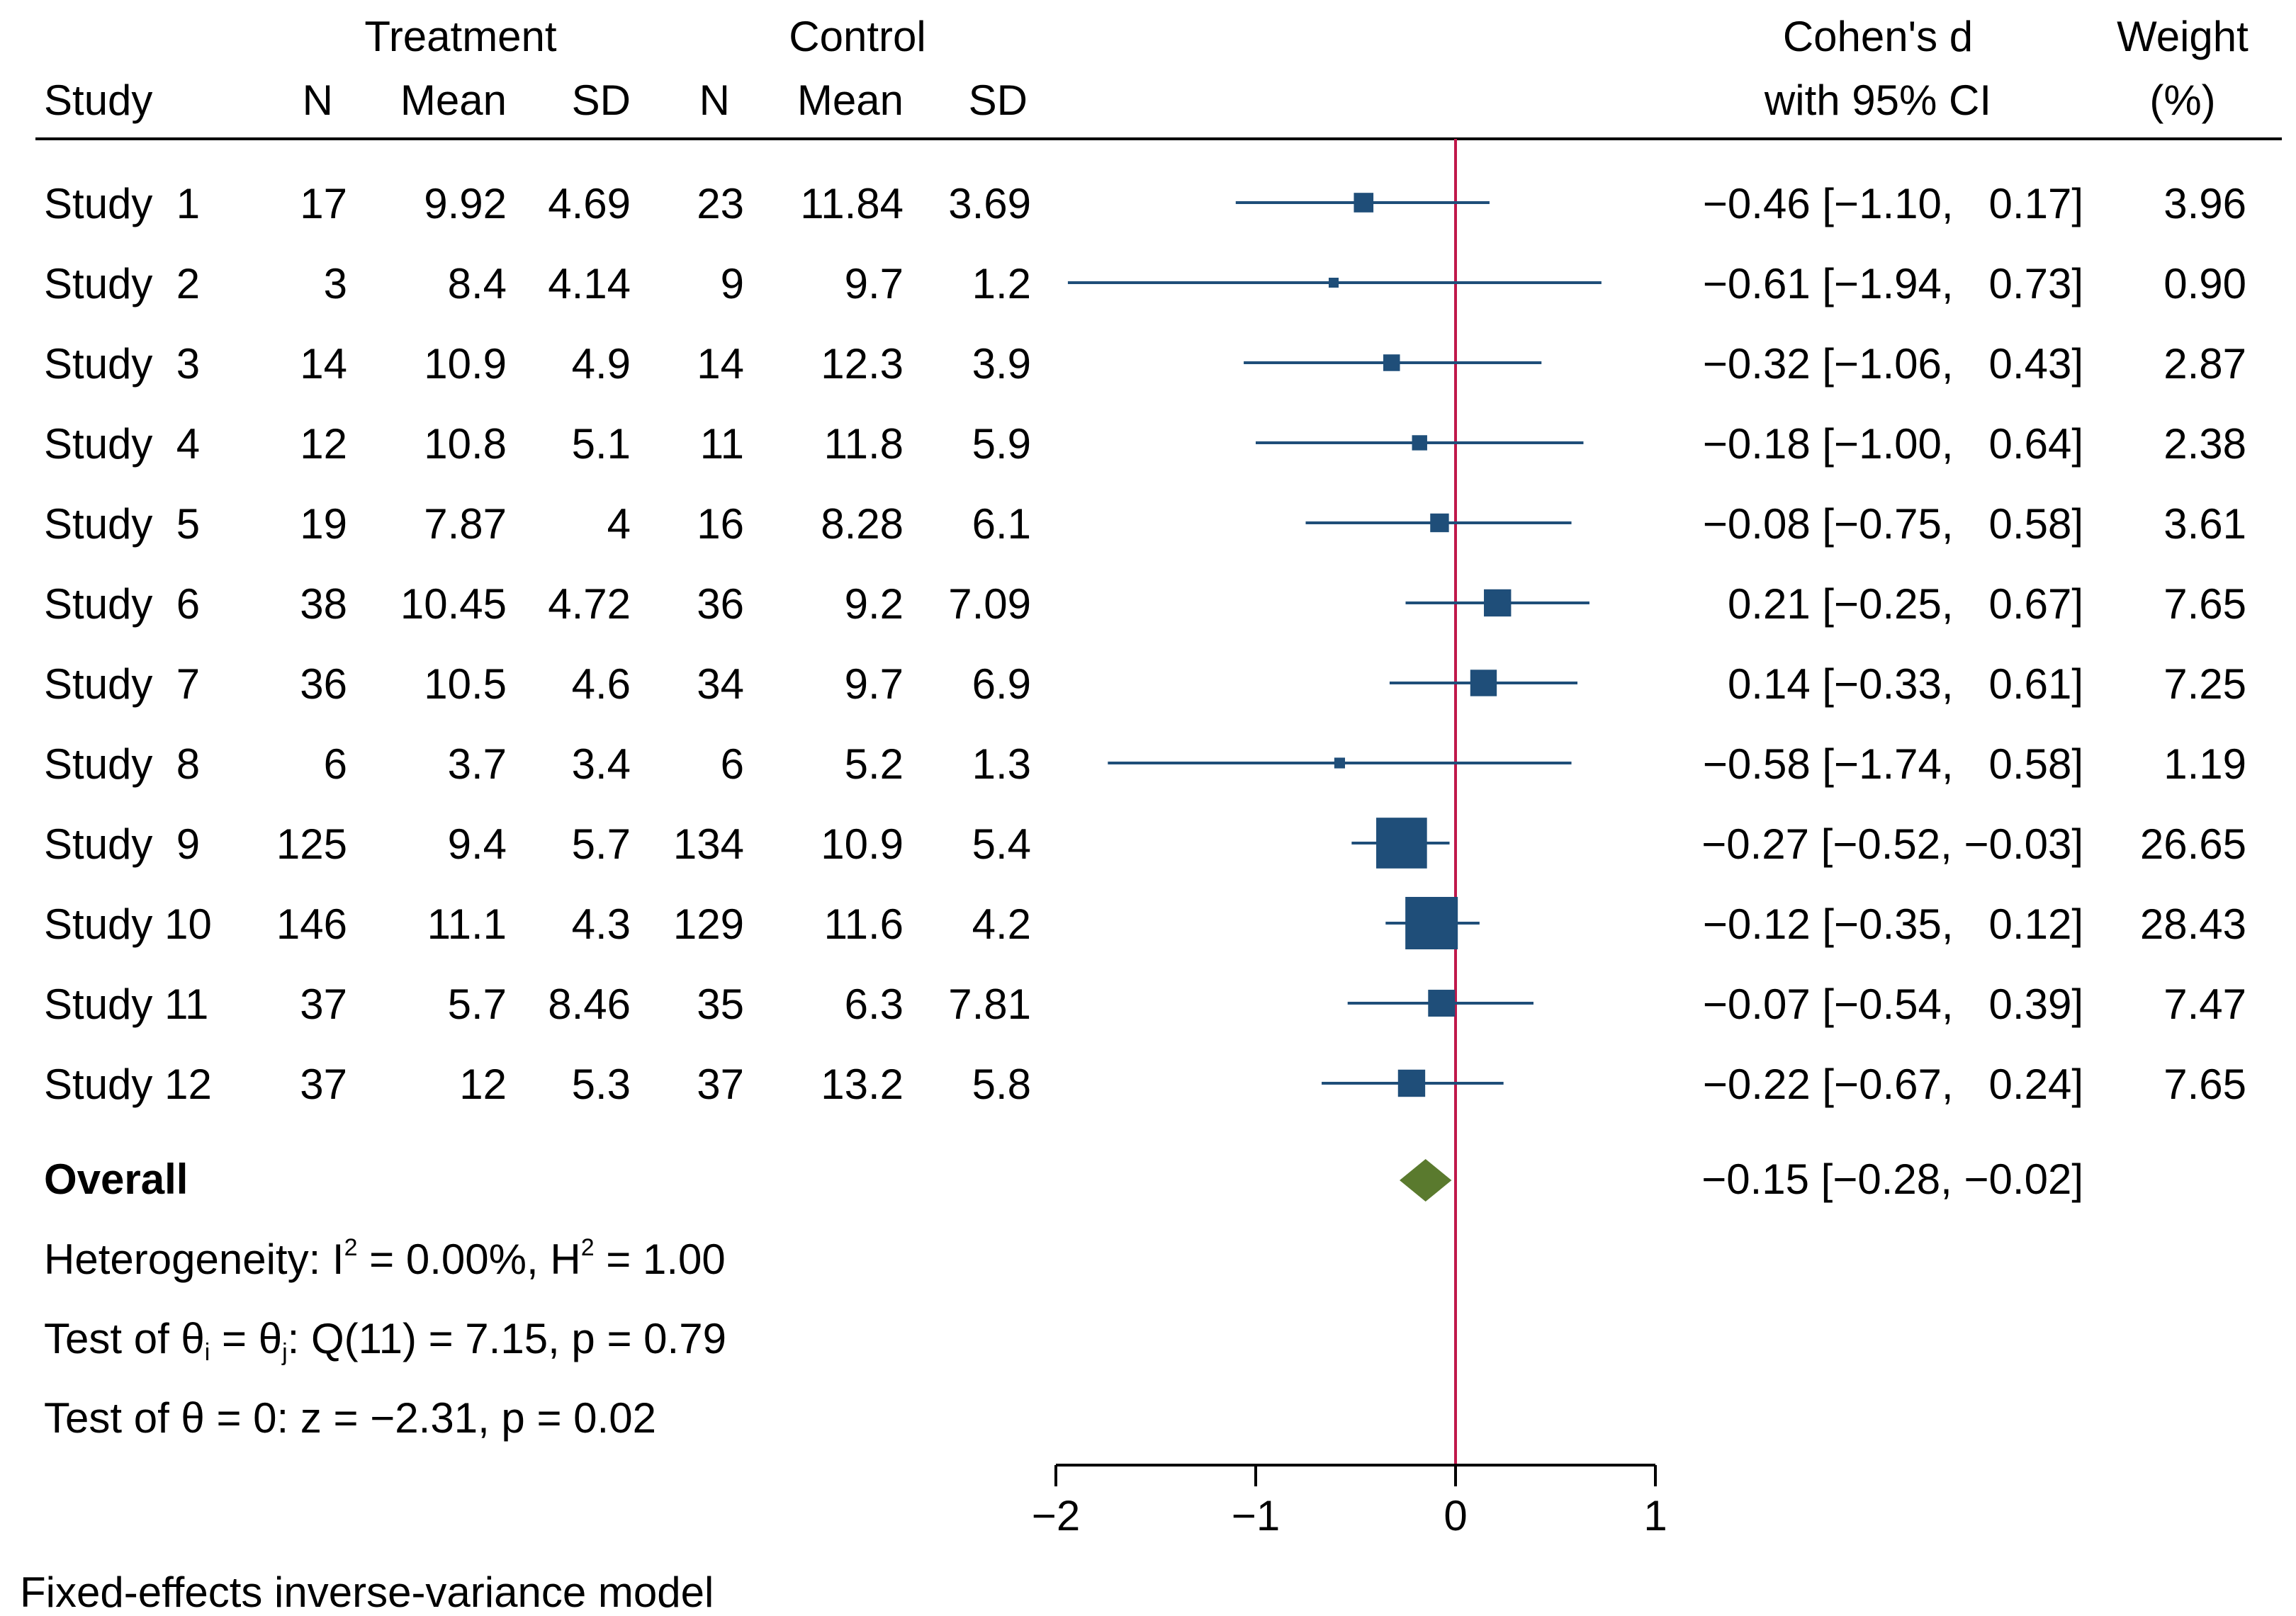 The width and height of the screenshot is (2296, 1616). Describe the element at coordinates (1001, 844) in the screenshot. I see `control-sd: 5.4` at that location.